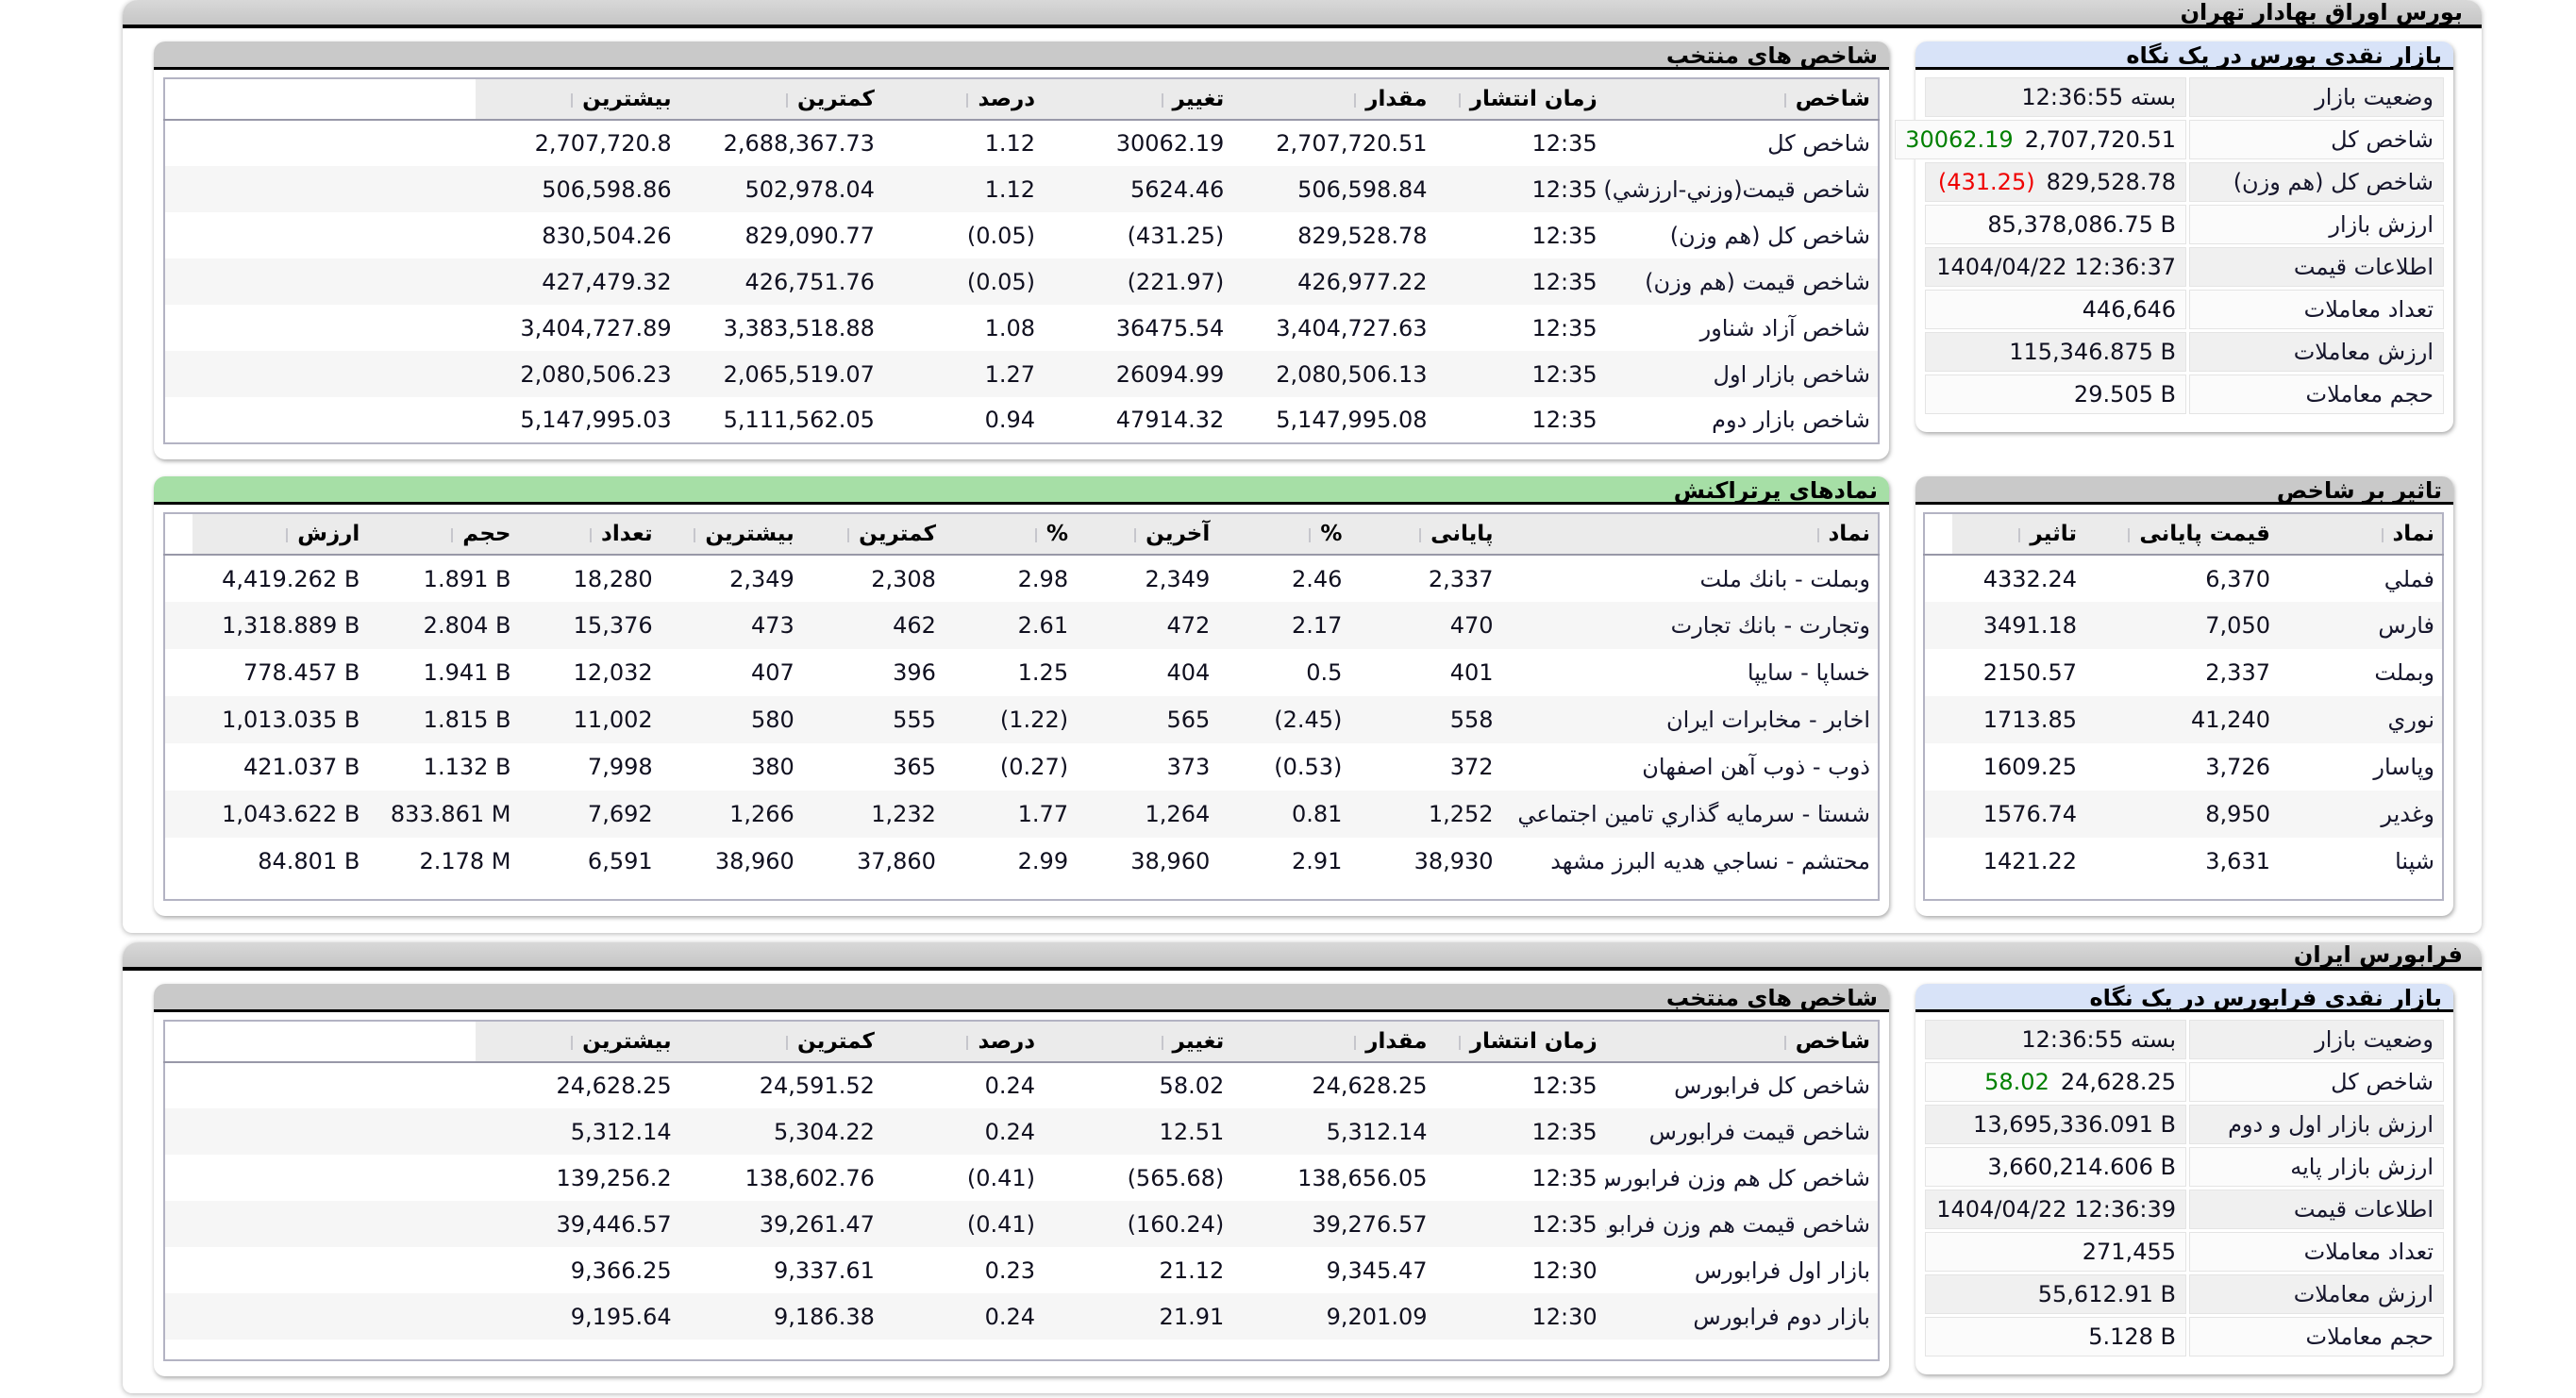 Image resolution: width=2576 pixels, height=1398 pixels. What do you see at coordinates (2316, 1337) in the screenshot?
I see `glance-label: حجم معاملات` at bounding box center [2316, 1337].